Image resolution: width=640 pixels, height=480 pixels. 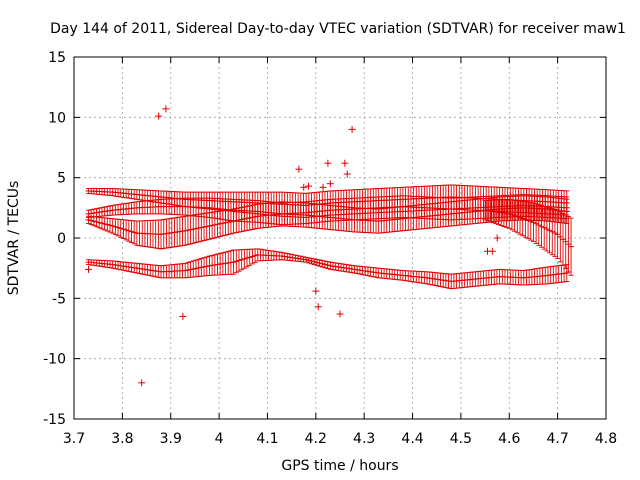 I want to click on y-tick-label: -15, so click(x=54, y=420).